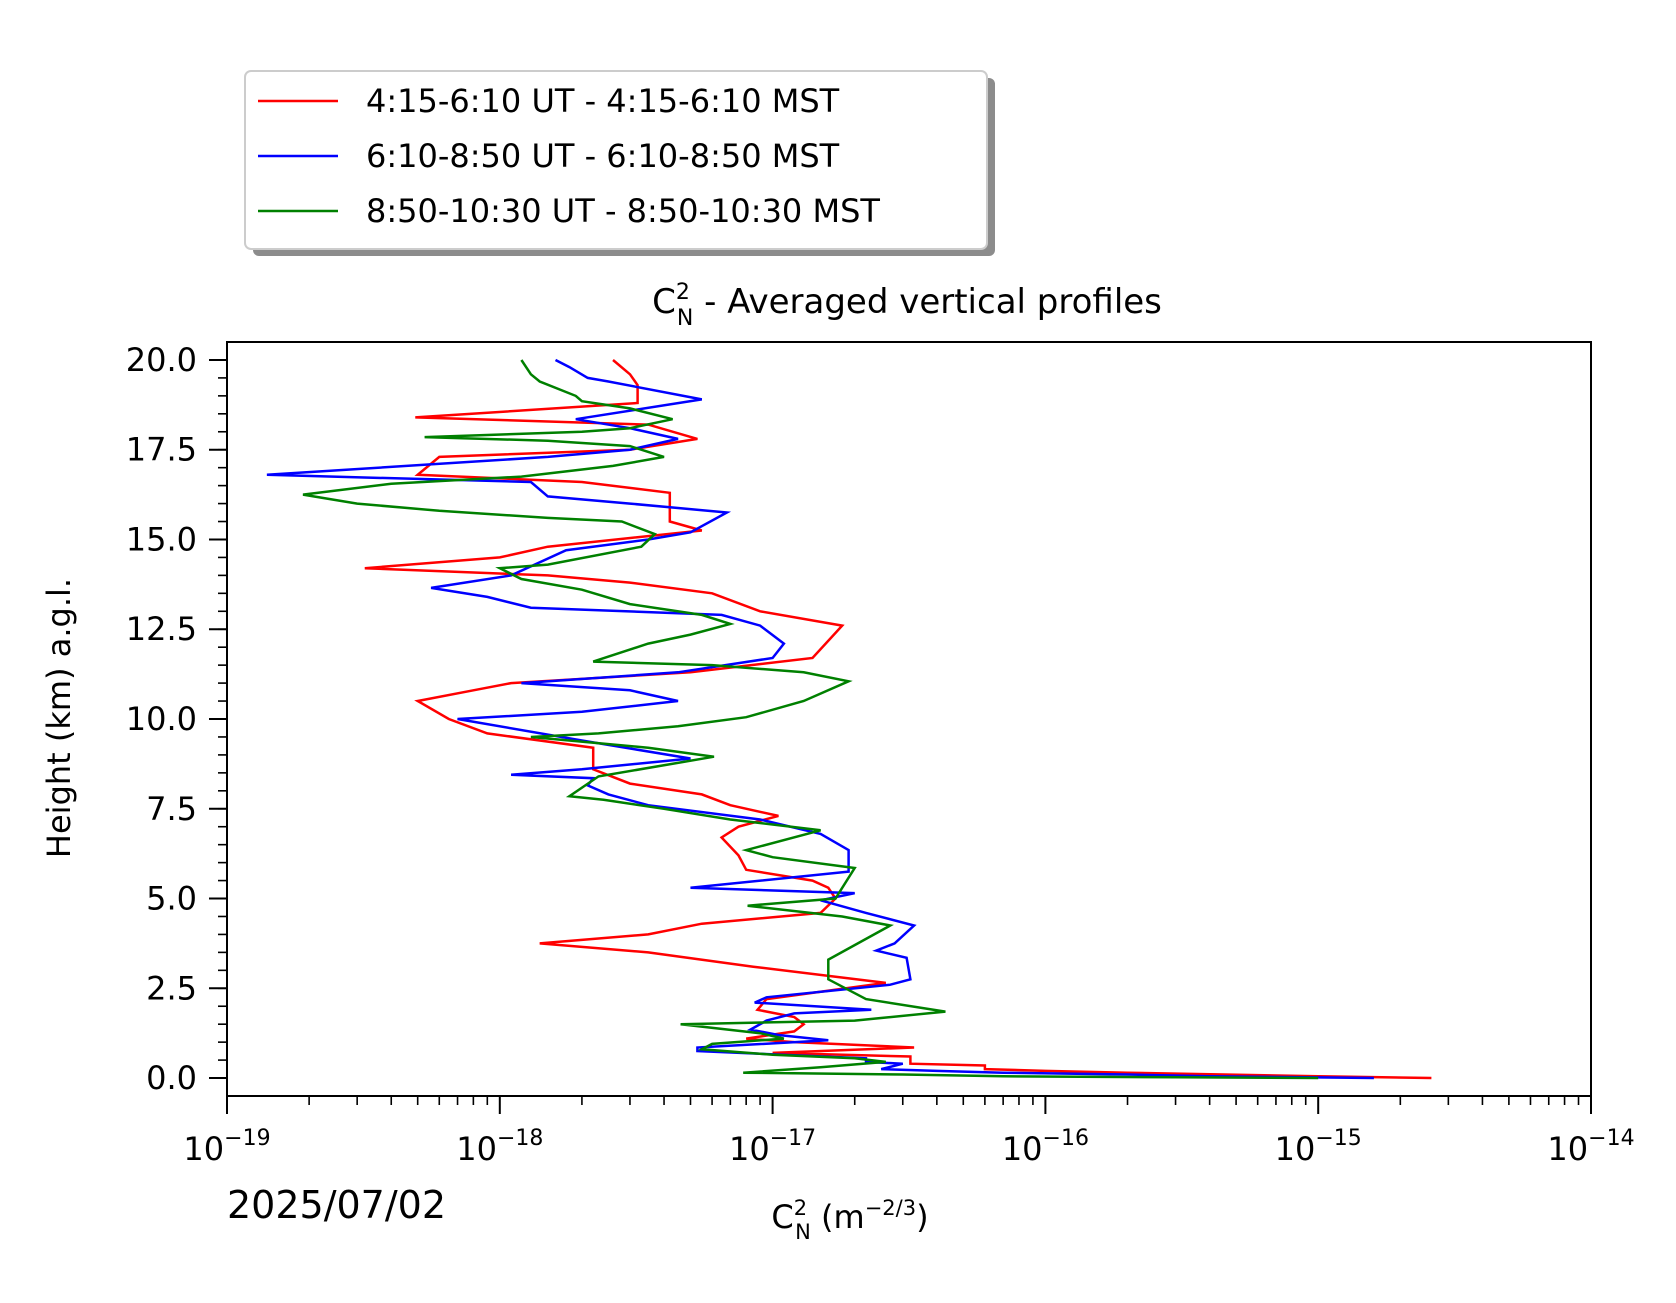 Image resolution: width=1676 pixels, height=1303 pixels. I want to click on y-tick-label: 10.0, so click(161, 719).